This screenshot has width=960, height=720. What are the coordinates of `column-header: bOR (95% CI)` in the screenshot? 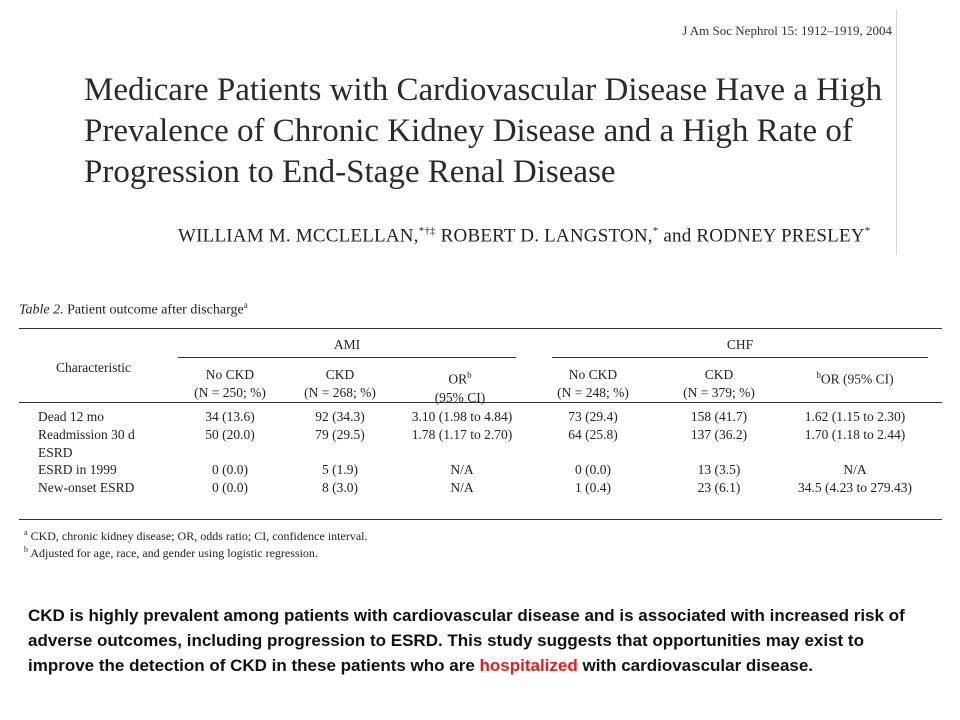 It's located at (855, 377).